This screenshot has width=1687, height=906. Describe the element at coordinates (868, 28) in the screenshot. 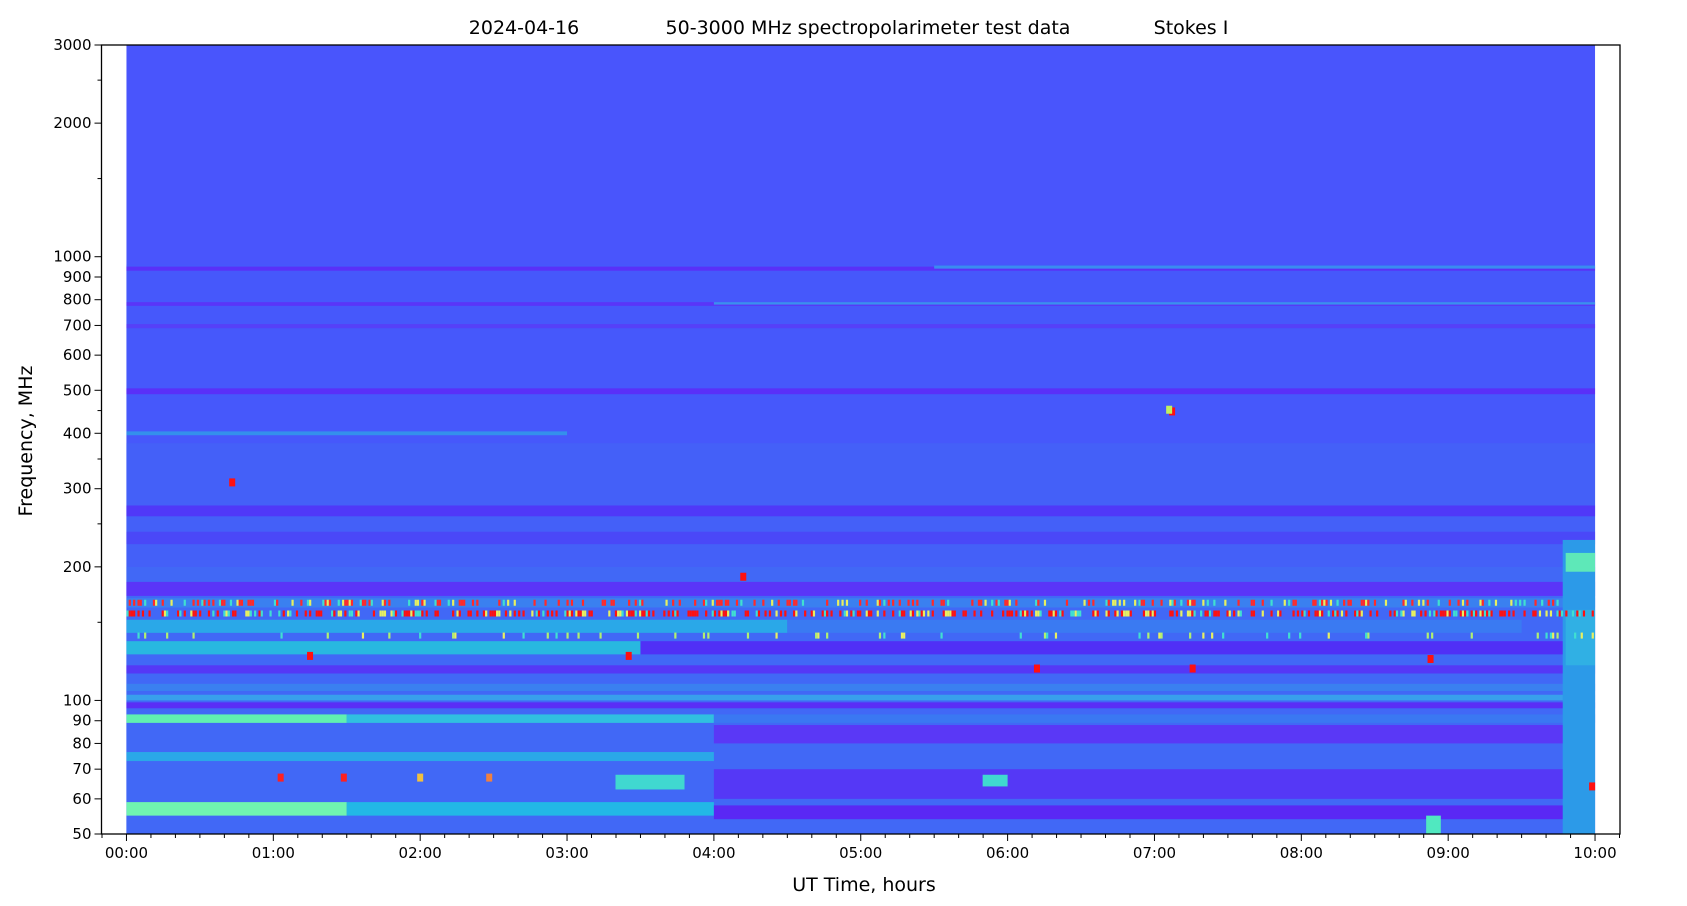

I see `title-description: 50-3000 MHz spectropolarimeter test data` at that location.